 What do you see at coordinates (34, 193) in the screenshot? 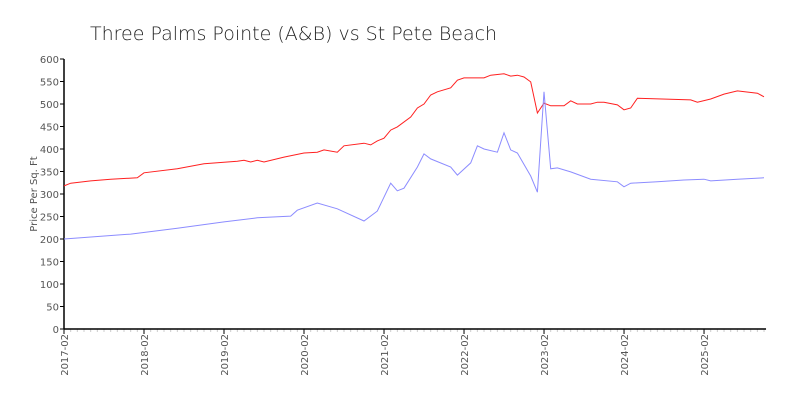
I see `y-axis-label: Price Per Sq. Ft` at bounding box center [34, 193].